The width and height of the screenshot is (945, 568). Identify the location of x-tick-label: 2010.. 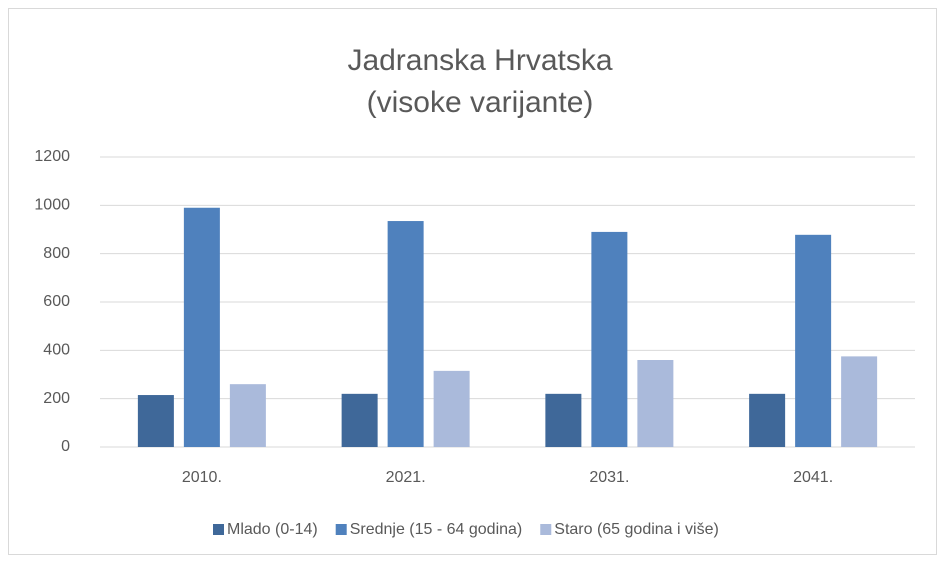
(202, 477).